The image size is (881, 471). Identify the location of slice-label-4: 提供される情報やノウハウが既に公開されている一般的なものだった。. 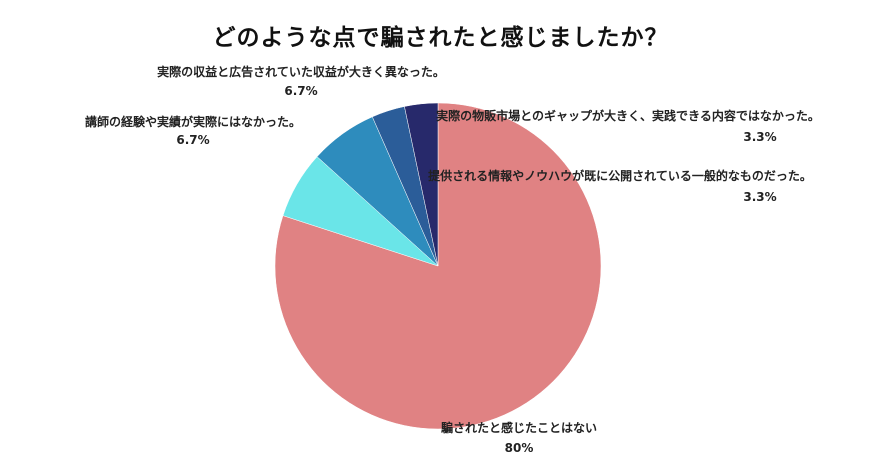
(620, 175).